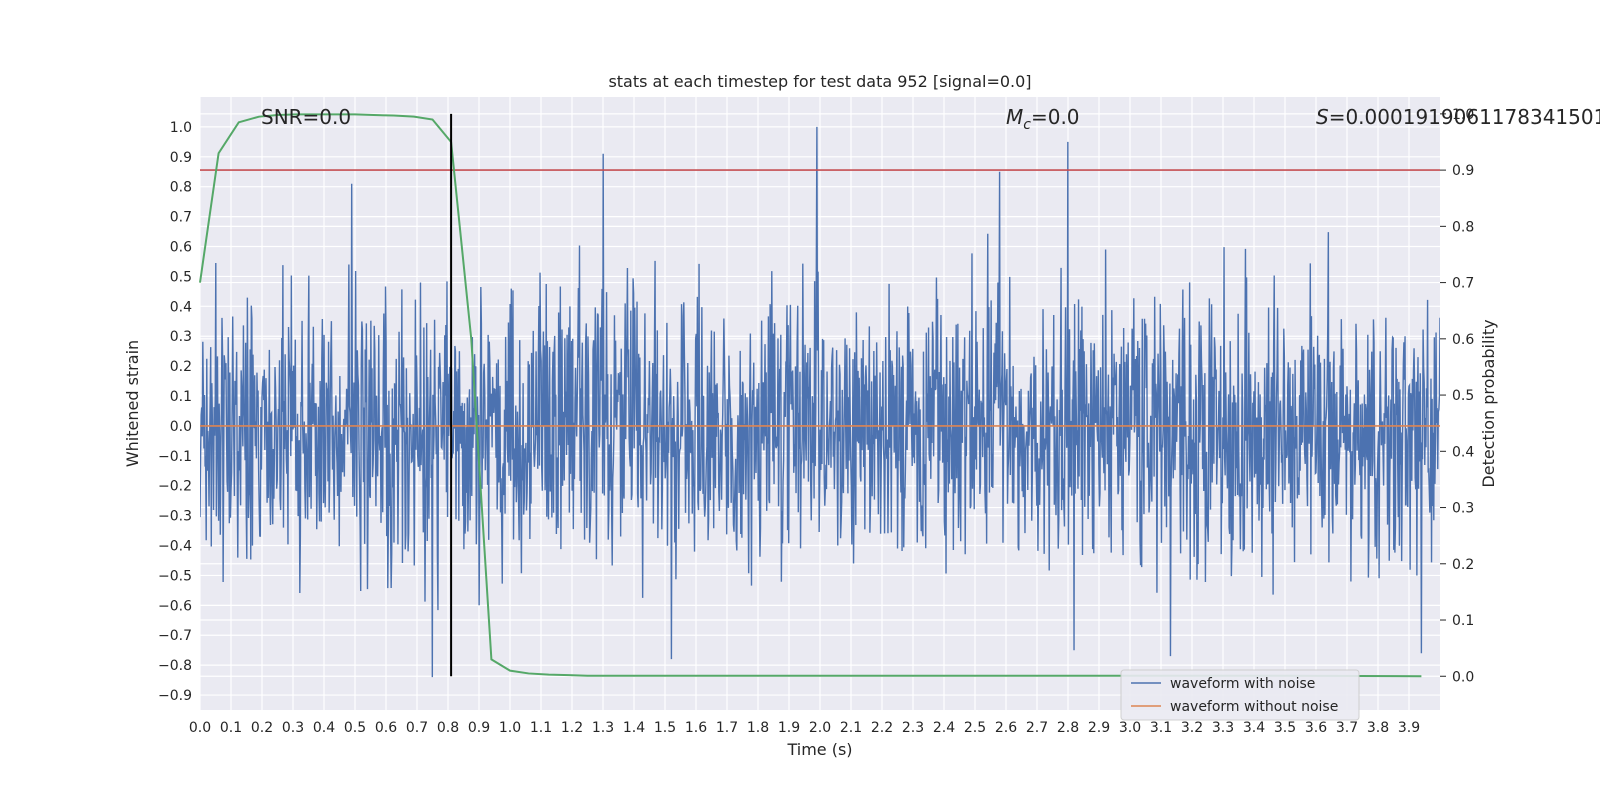 The height and width of the screenshot is (800, 1600). Describe the element at coordinates (181, 277) in the screenshot. I see `y-tick-label: 0.5` at that location.